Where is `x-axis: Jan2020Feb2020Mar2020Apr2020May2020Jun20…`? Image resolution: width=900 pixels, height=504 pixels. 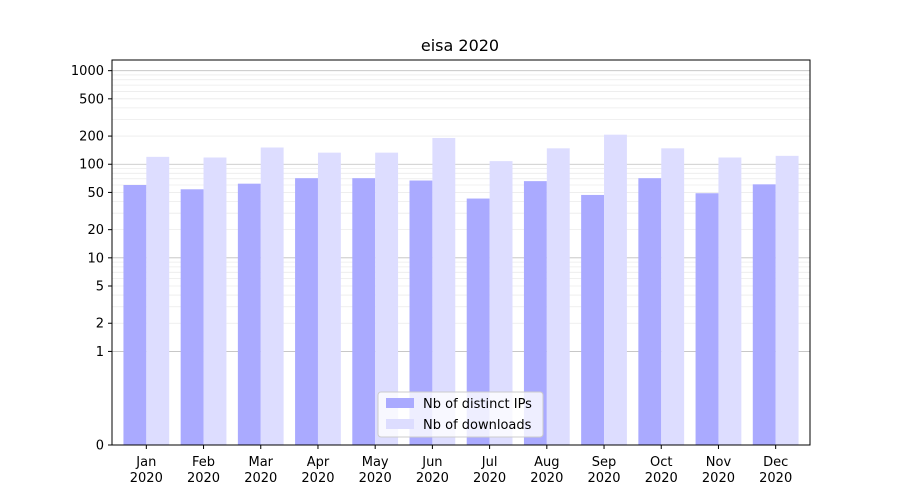 x-axis: Jan2020Feb2020Mar2020Apr2020May2020Jun20… is located at coordinates (461, 465).